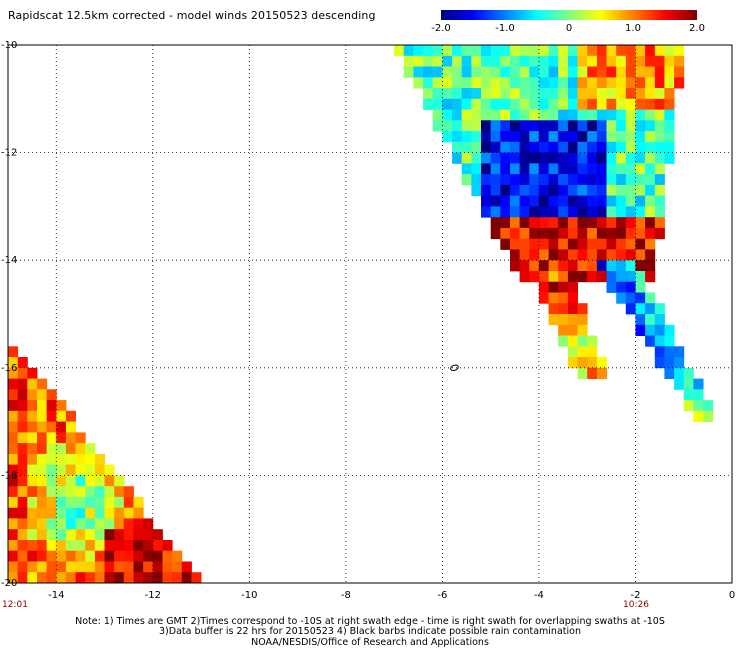 Image resolution: width=740 pixels, height=650 pixels. What do you see at coordinates (569, 15) in the screenshot?
I see `colorbar-gradient` at bounding box center [569, 15].